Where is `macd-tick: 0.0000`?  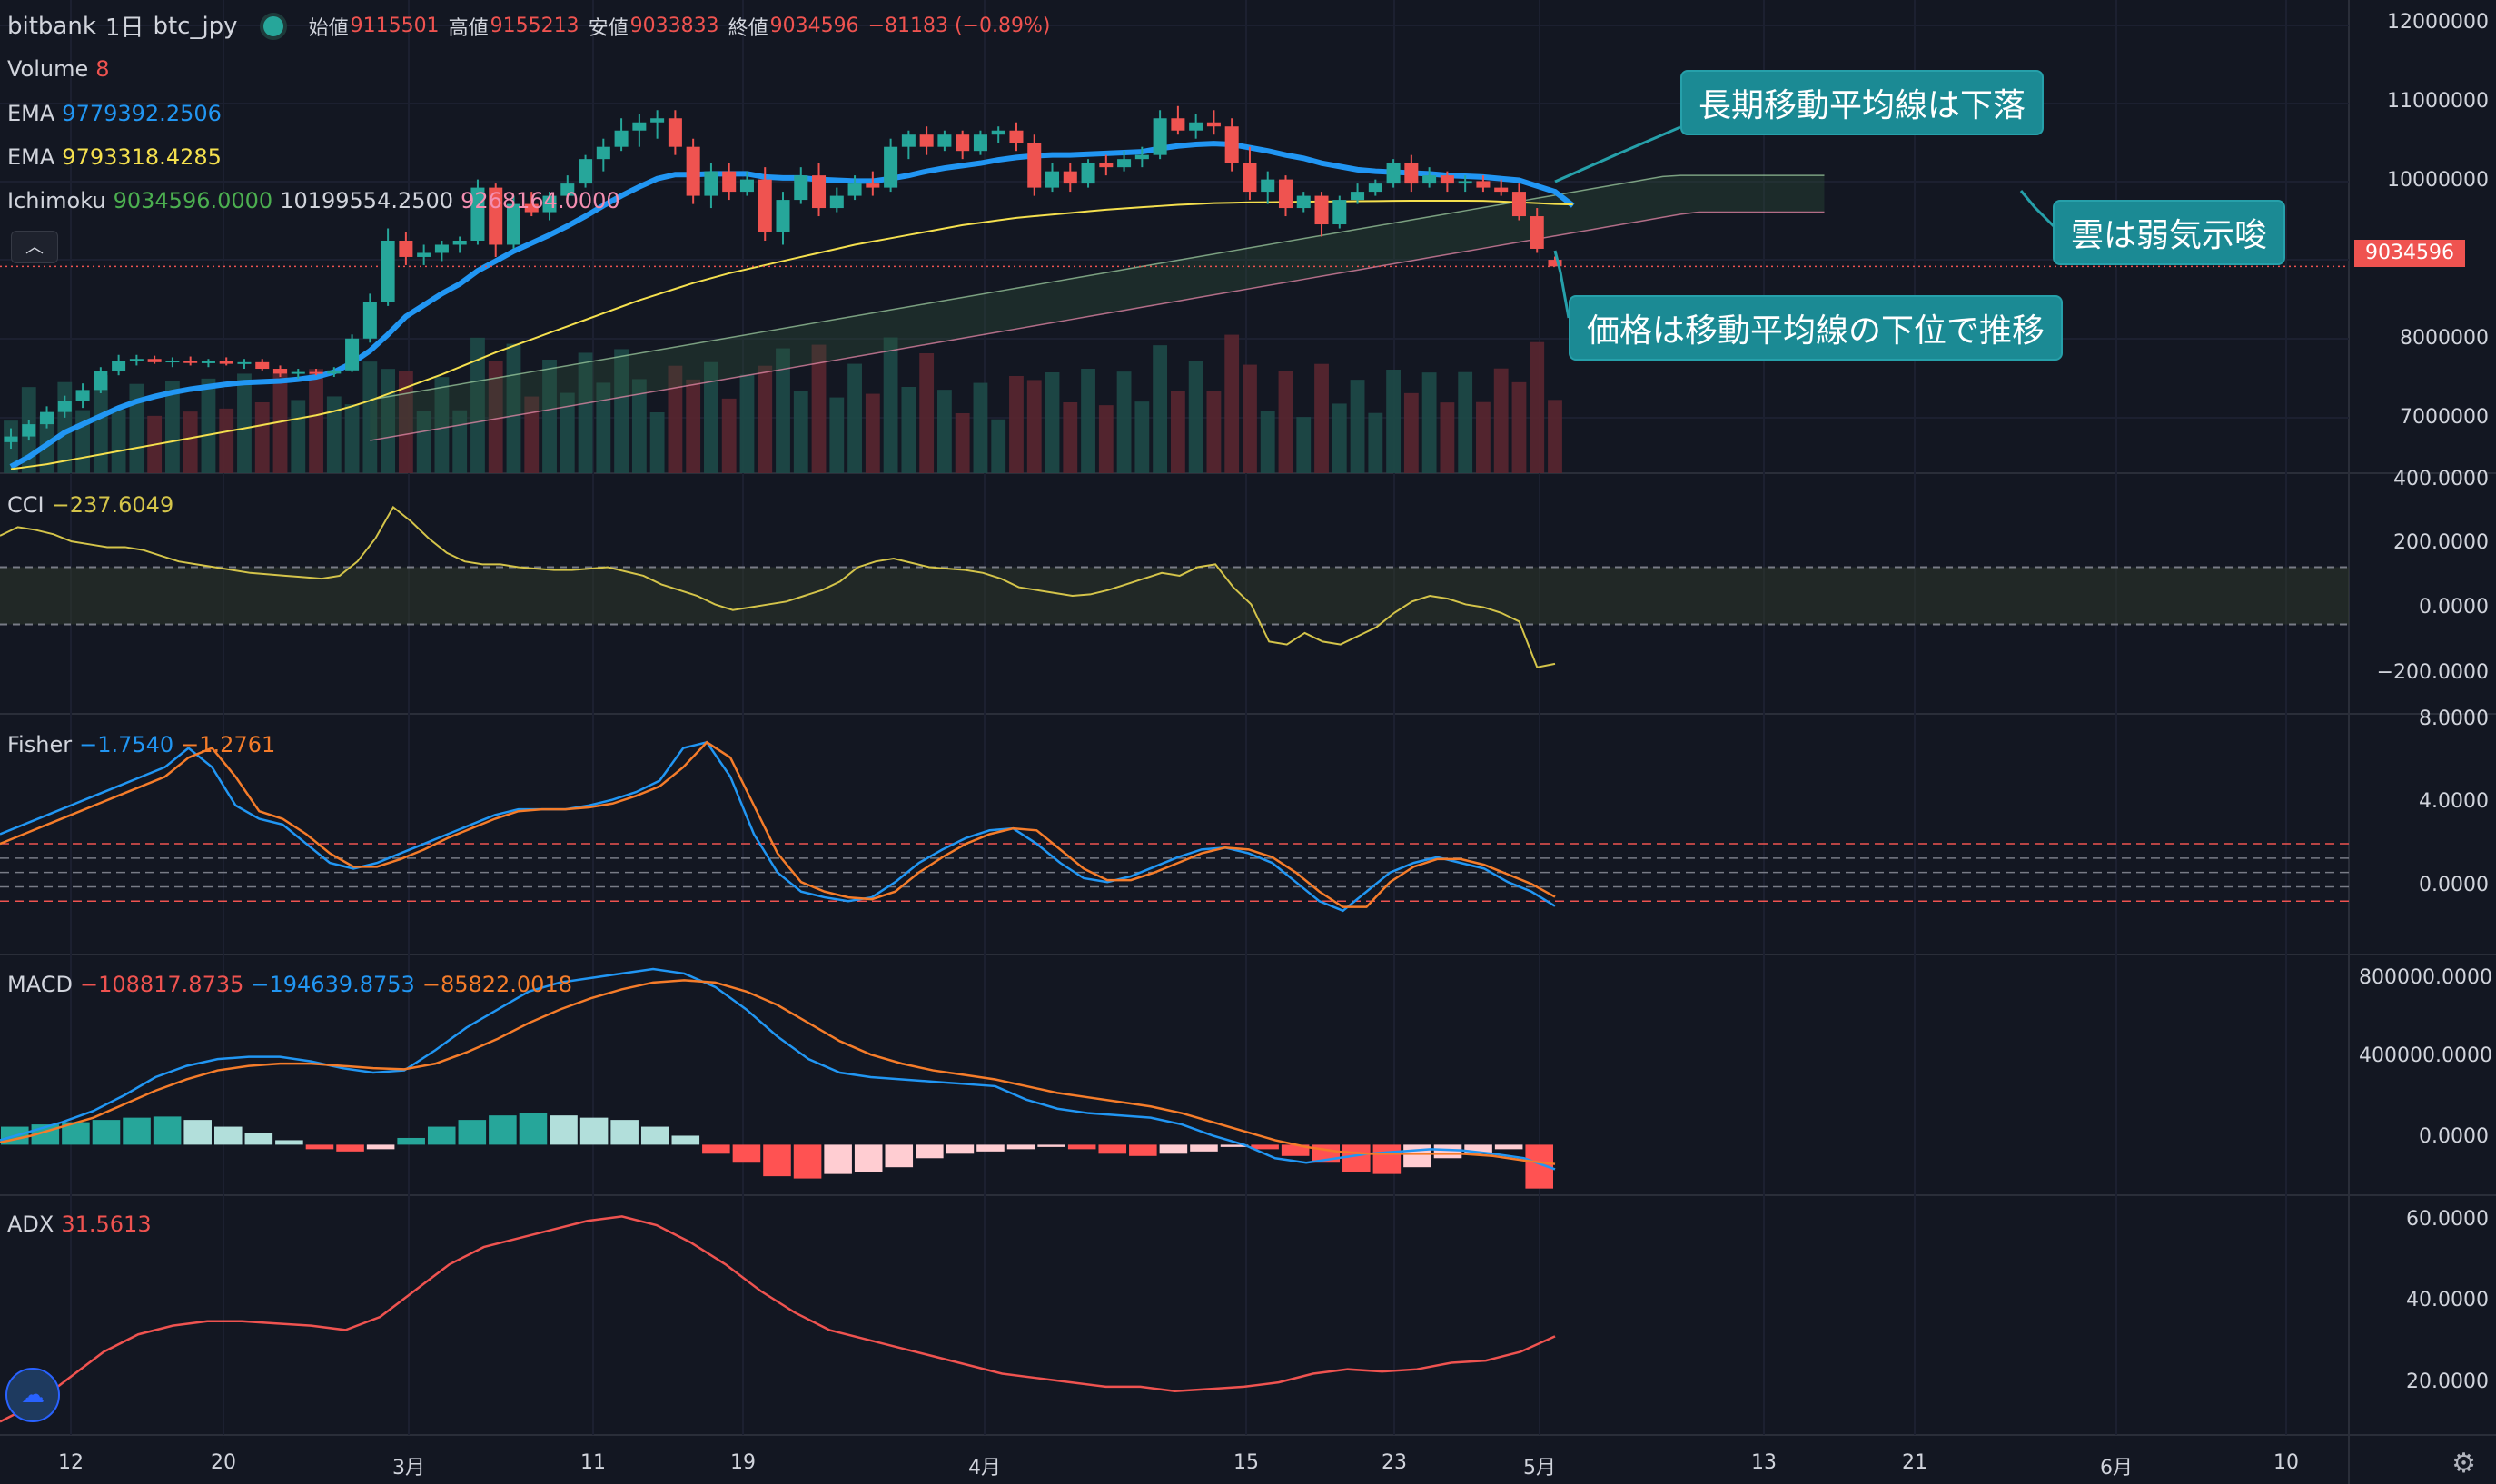
macd-tick: 0.0000 is located at coordinates (2454, 1136).